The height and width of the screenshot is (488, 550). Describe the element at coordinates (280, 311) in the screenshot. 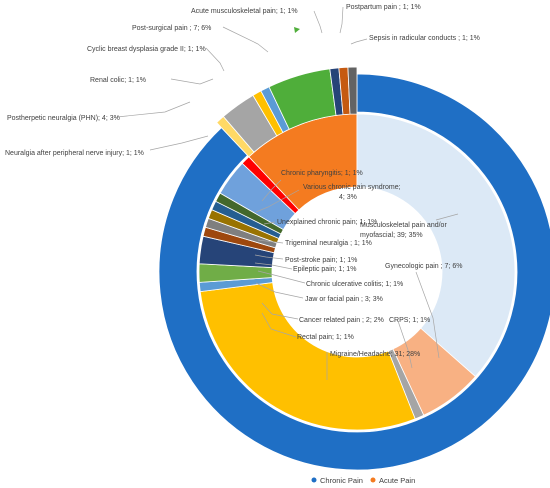

I see `leader-cancer` at that location.